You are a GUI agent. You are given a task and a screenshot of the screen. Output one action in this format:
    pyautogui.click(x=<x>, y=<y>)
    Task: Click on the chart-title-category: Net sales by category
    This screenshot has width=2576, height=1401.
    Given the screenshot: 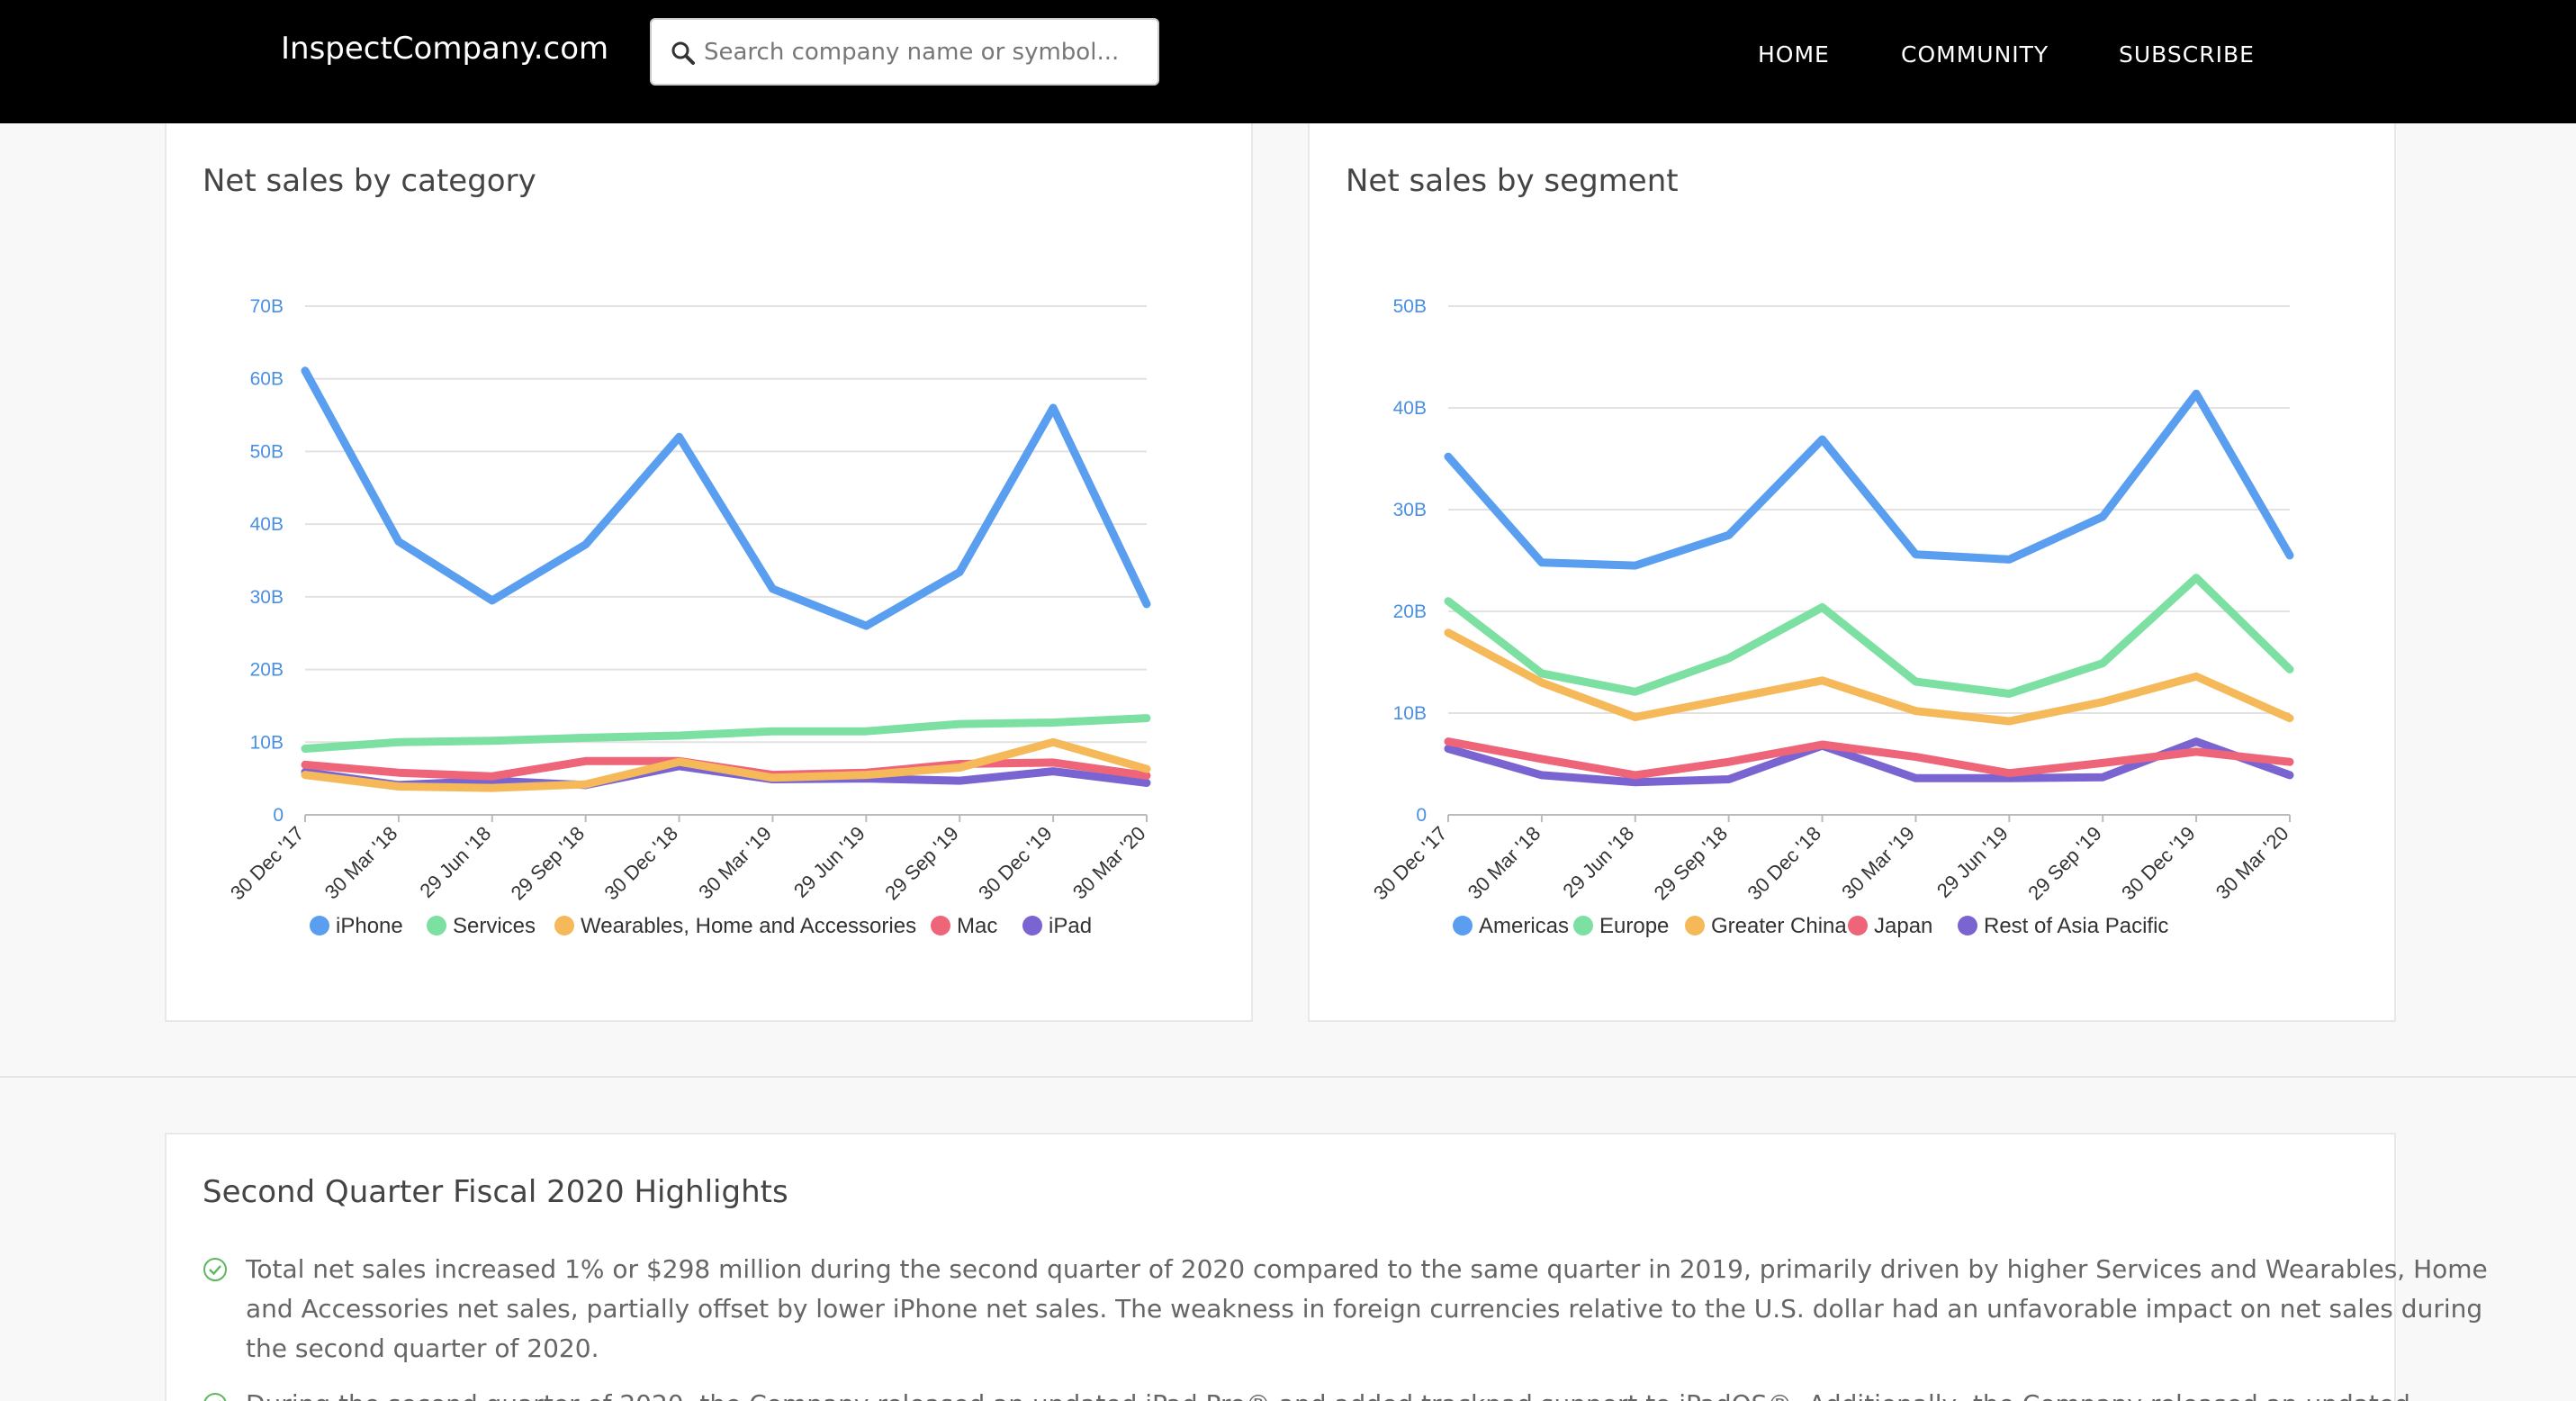 What is the action you would take?
    pyautogui.click(x=369, y=181)
    